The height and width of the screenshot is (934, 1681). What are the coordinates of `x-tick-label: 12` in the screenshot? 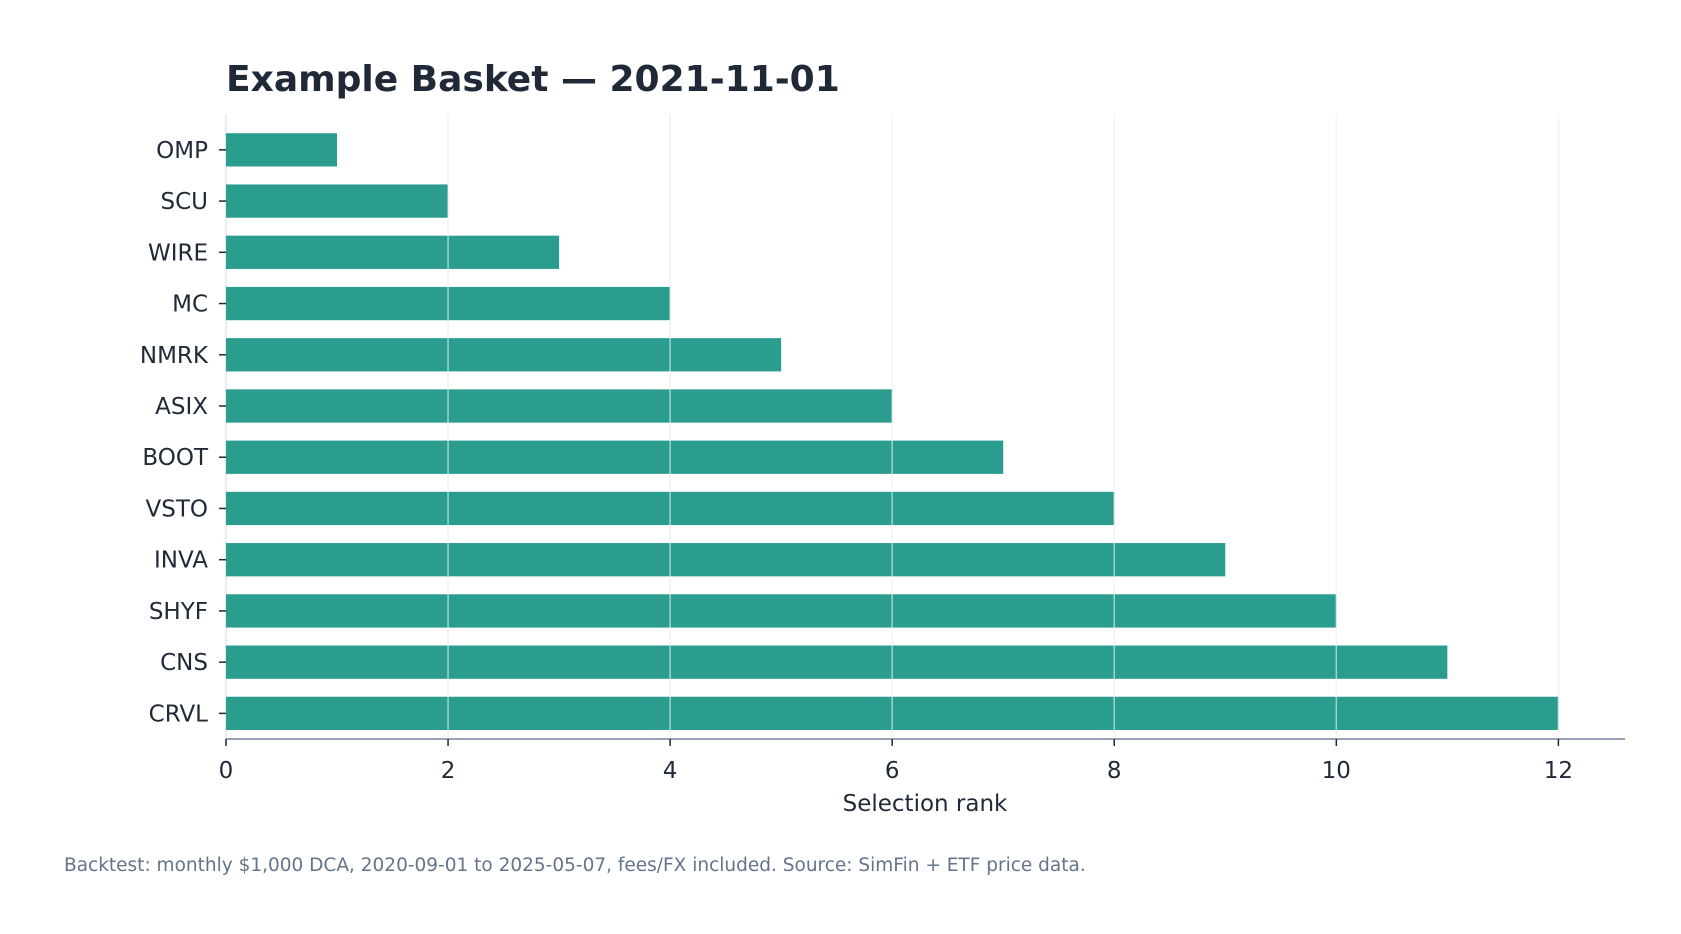 It's located at (1558, 771).